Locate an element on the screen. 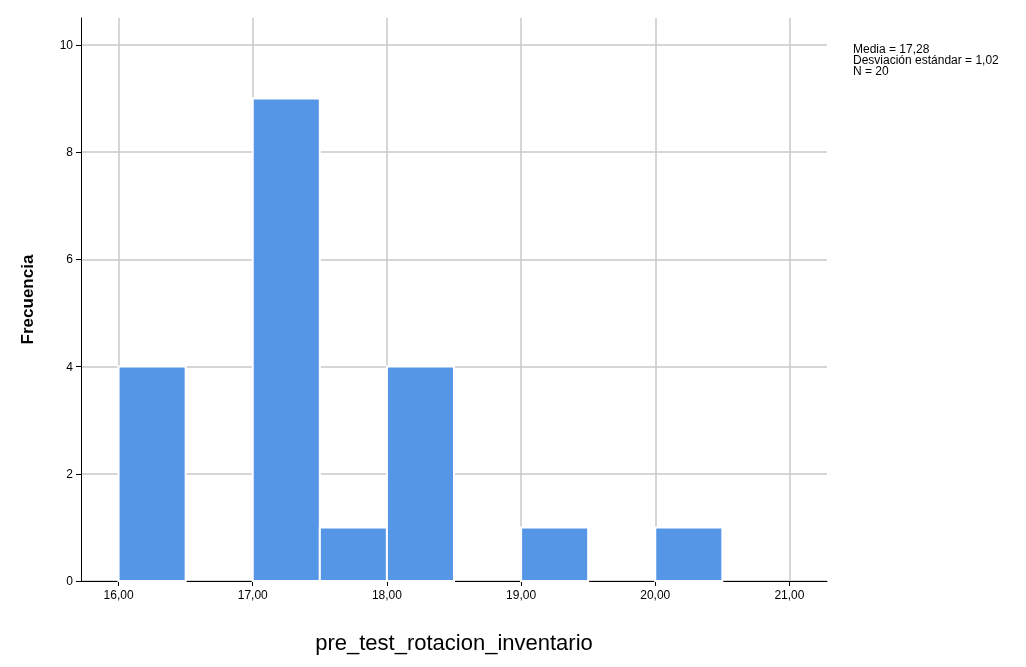  x-axis-title: pre_test_rotacion_inventario is located at coordinates (454, 642).